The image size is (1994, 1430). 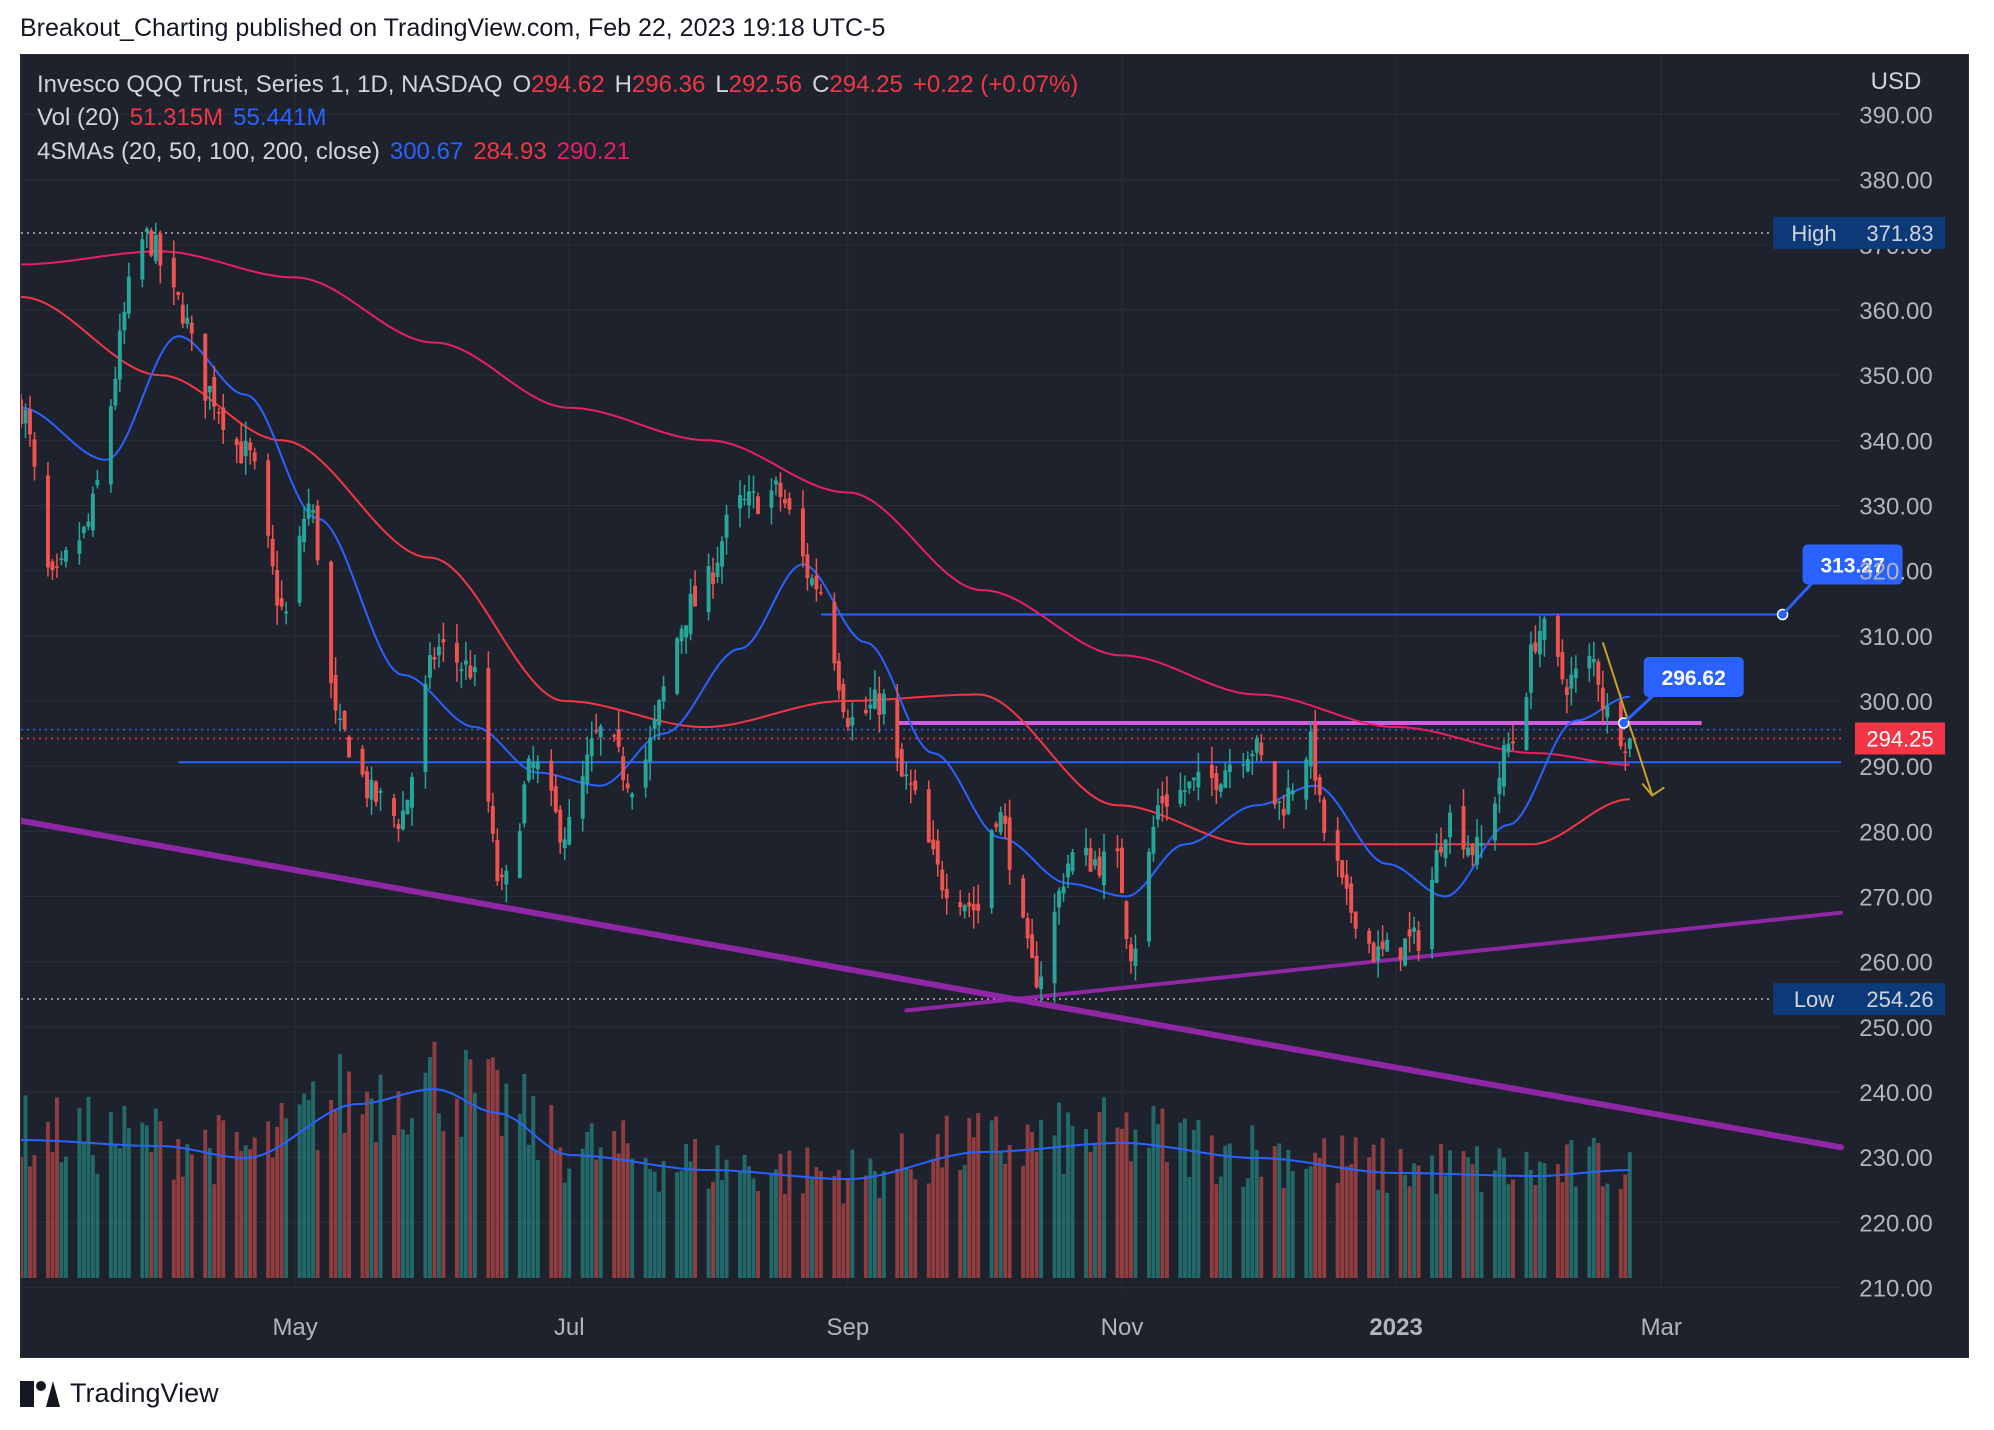 What do you see at coordinates (668, 84) in the screenshot?
I see `legend-high: 296.36` at bounding box center [668, 84].